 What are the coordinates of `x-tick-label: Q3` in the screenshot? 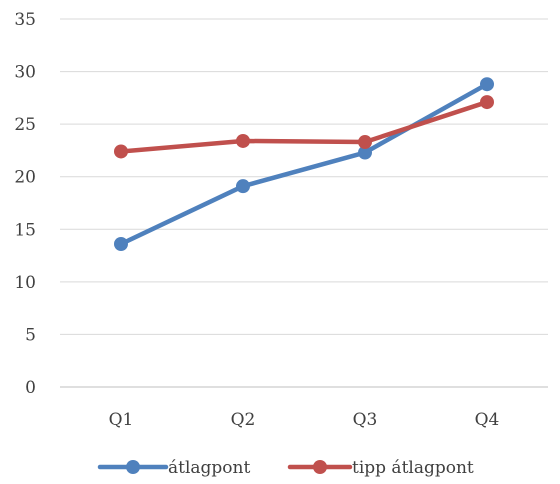 It's located at (365, 420).